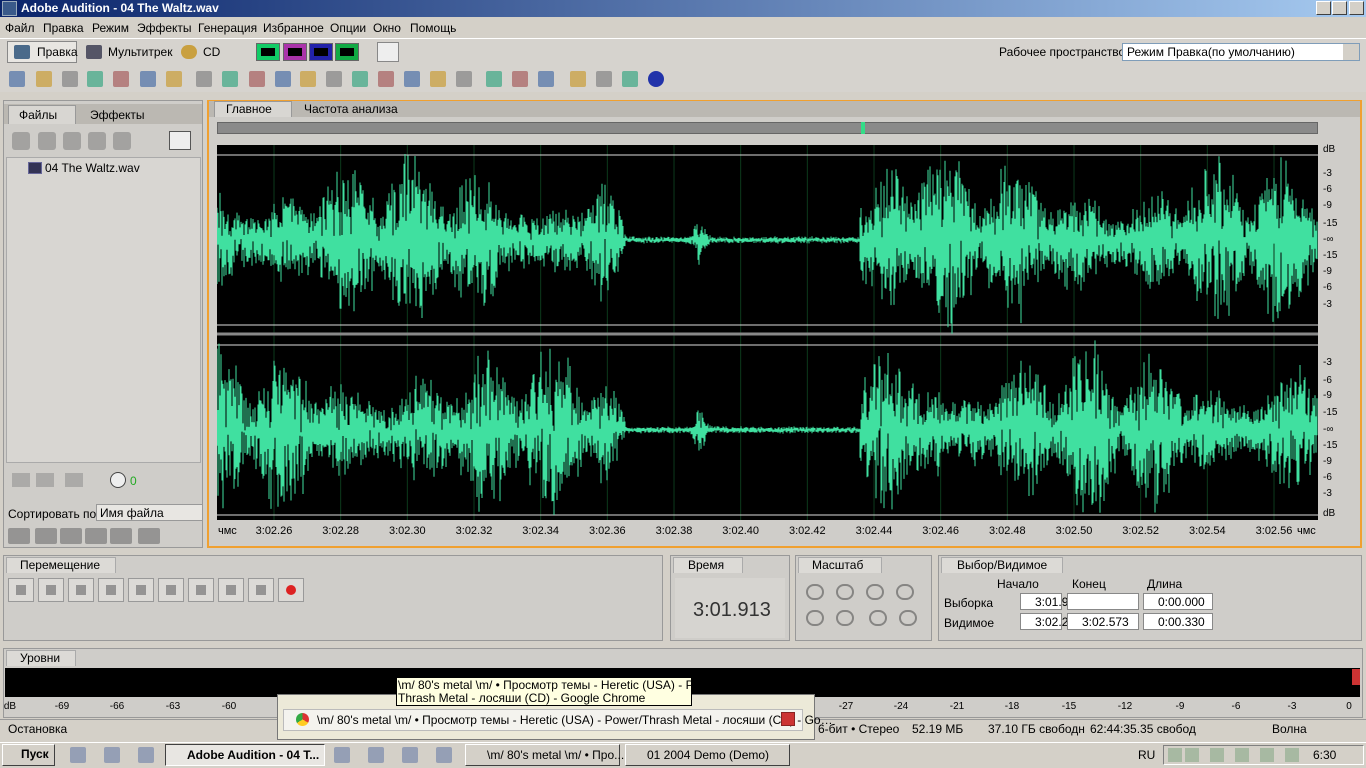 This screenshot has width=1366, height=768. I want to click on menu-item: Окно, so click(387, 28).